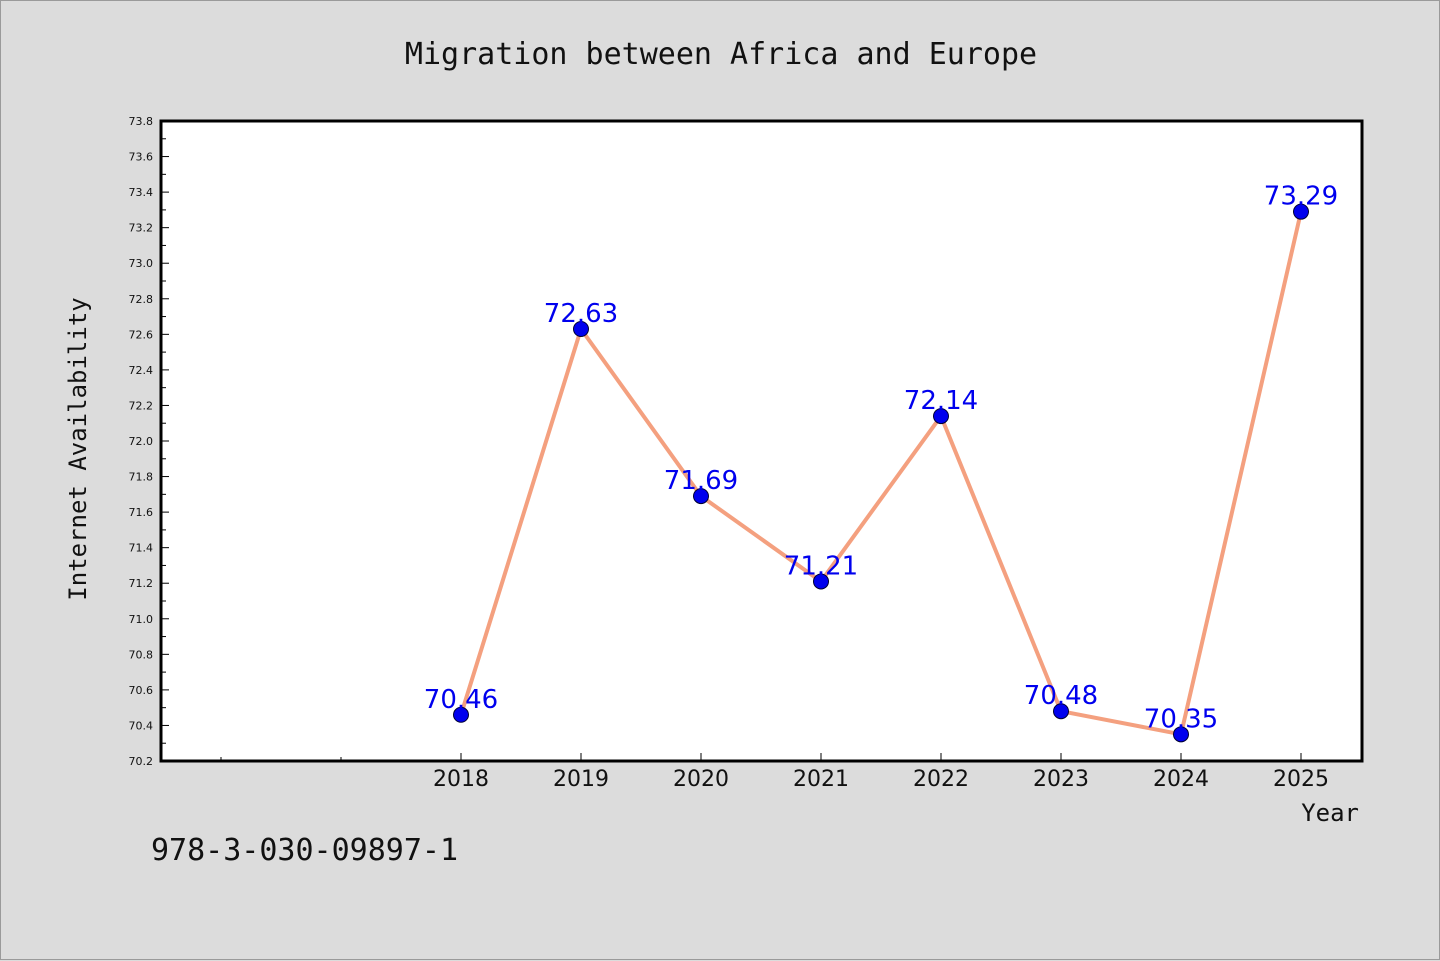  Describe the element at coordinates (821, 566) in the screenshot. I see `data-label: 71.21` at that location.